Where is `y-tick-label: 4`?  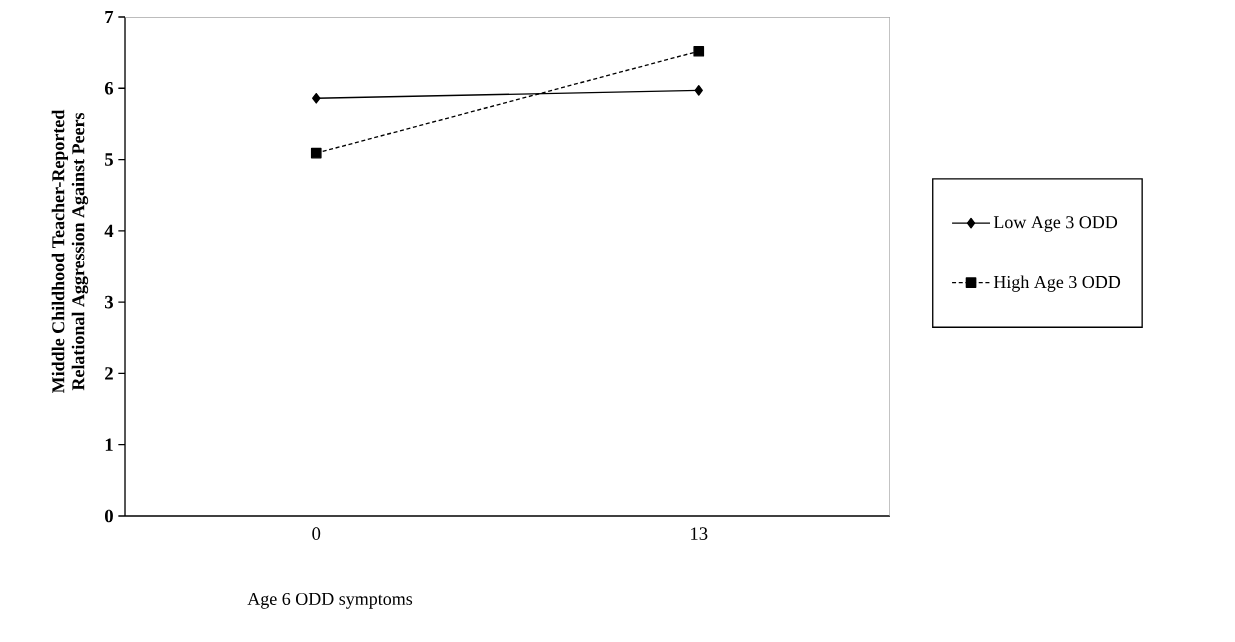 y-tick-label: 4 is located at coordinates (109, 230).